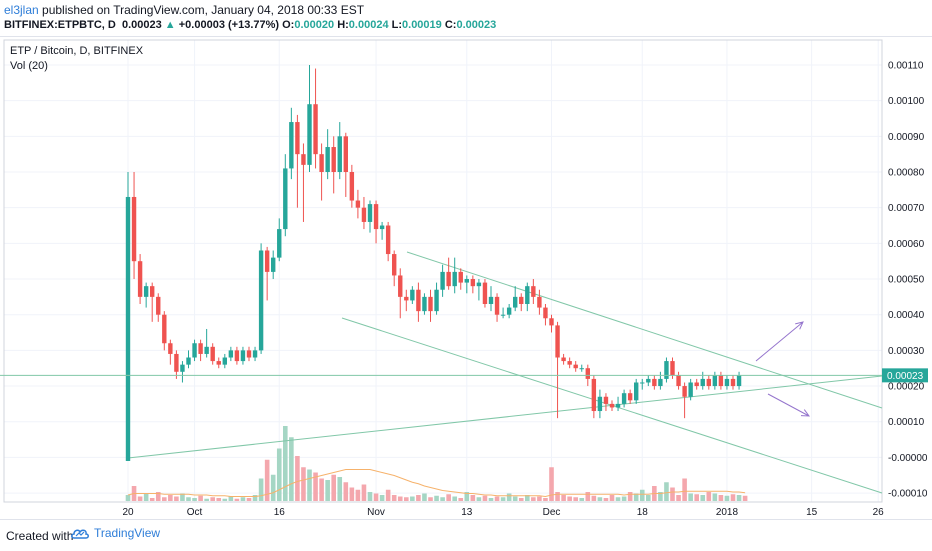 This screenshot has height=551, width=932. Describe the element at coordinates (906, 137) in the screenshot. I see `y-tick-label: 0.00090` at that location.